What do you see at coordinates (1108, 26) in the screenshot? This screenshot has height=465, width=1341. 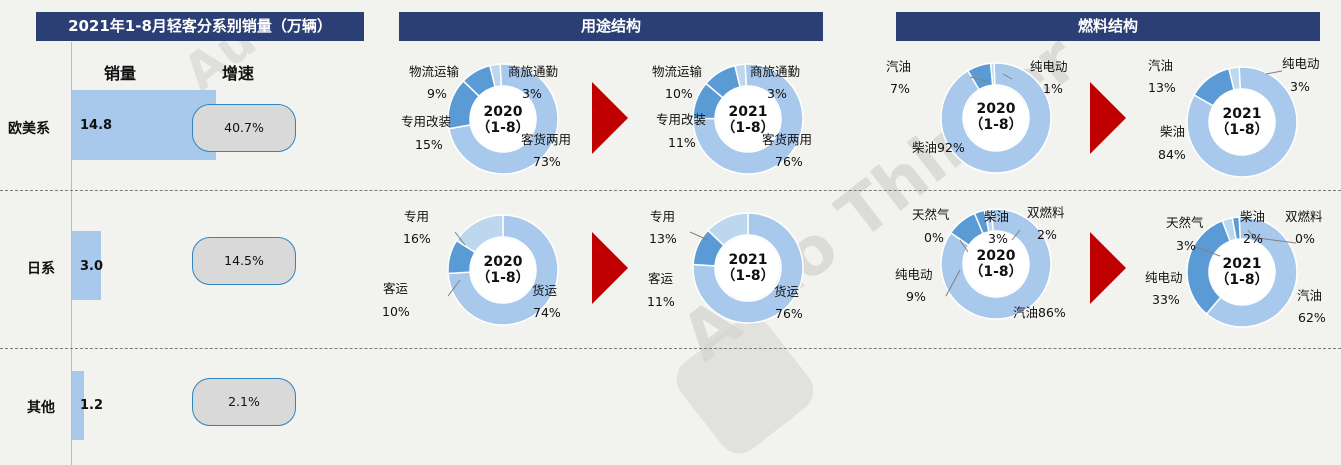 I see `title-bar-fuel: 燃料结构` at bounding box center [1108, 26].